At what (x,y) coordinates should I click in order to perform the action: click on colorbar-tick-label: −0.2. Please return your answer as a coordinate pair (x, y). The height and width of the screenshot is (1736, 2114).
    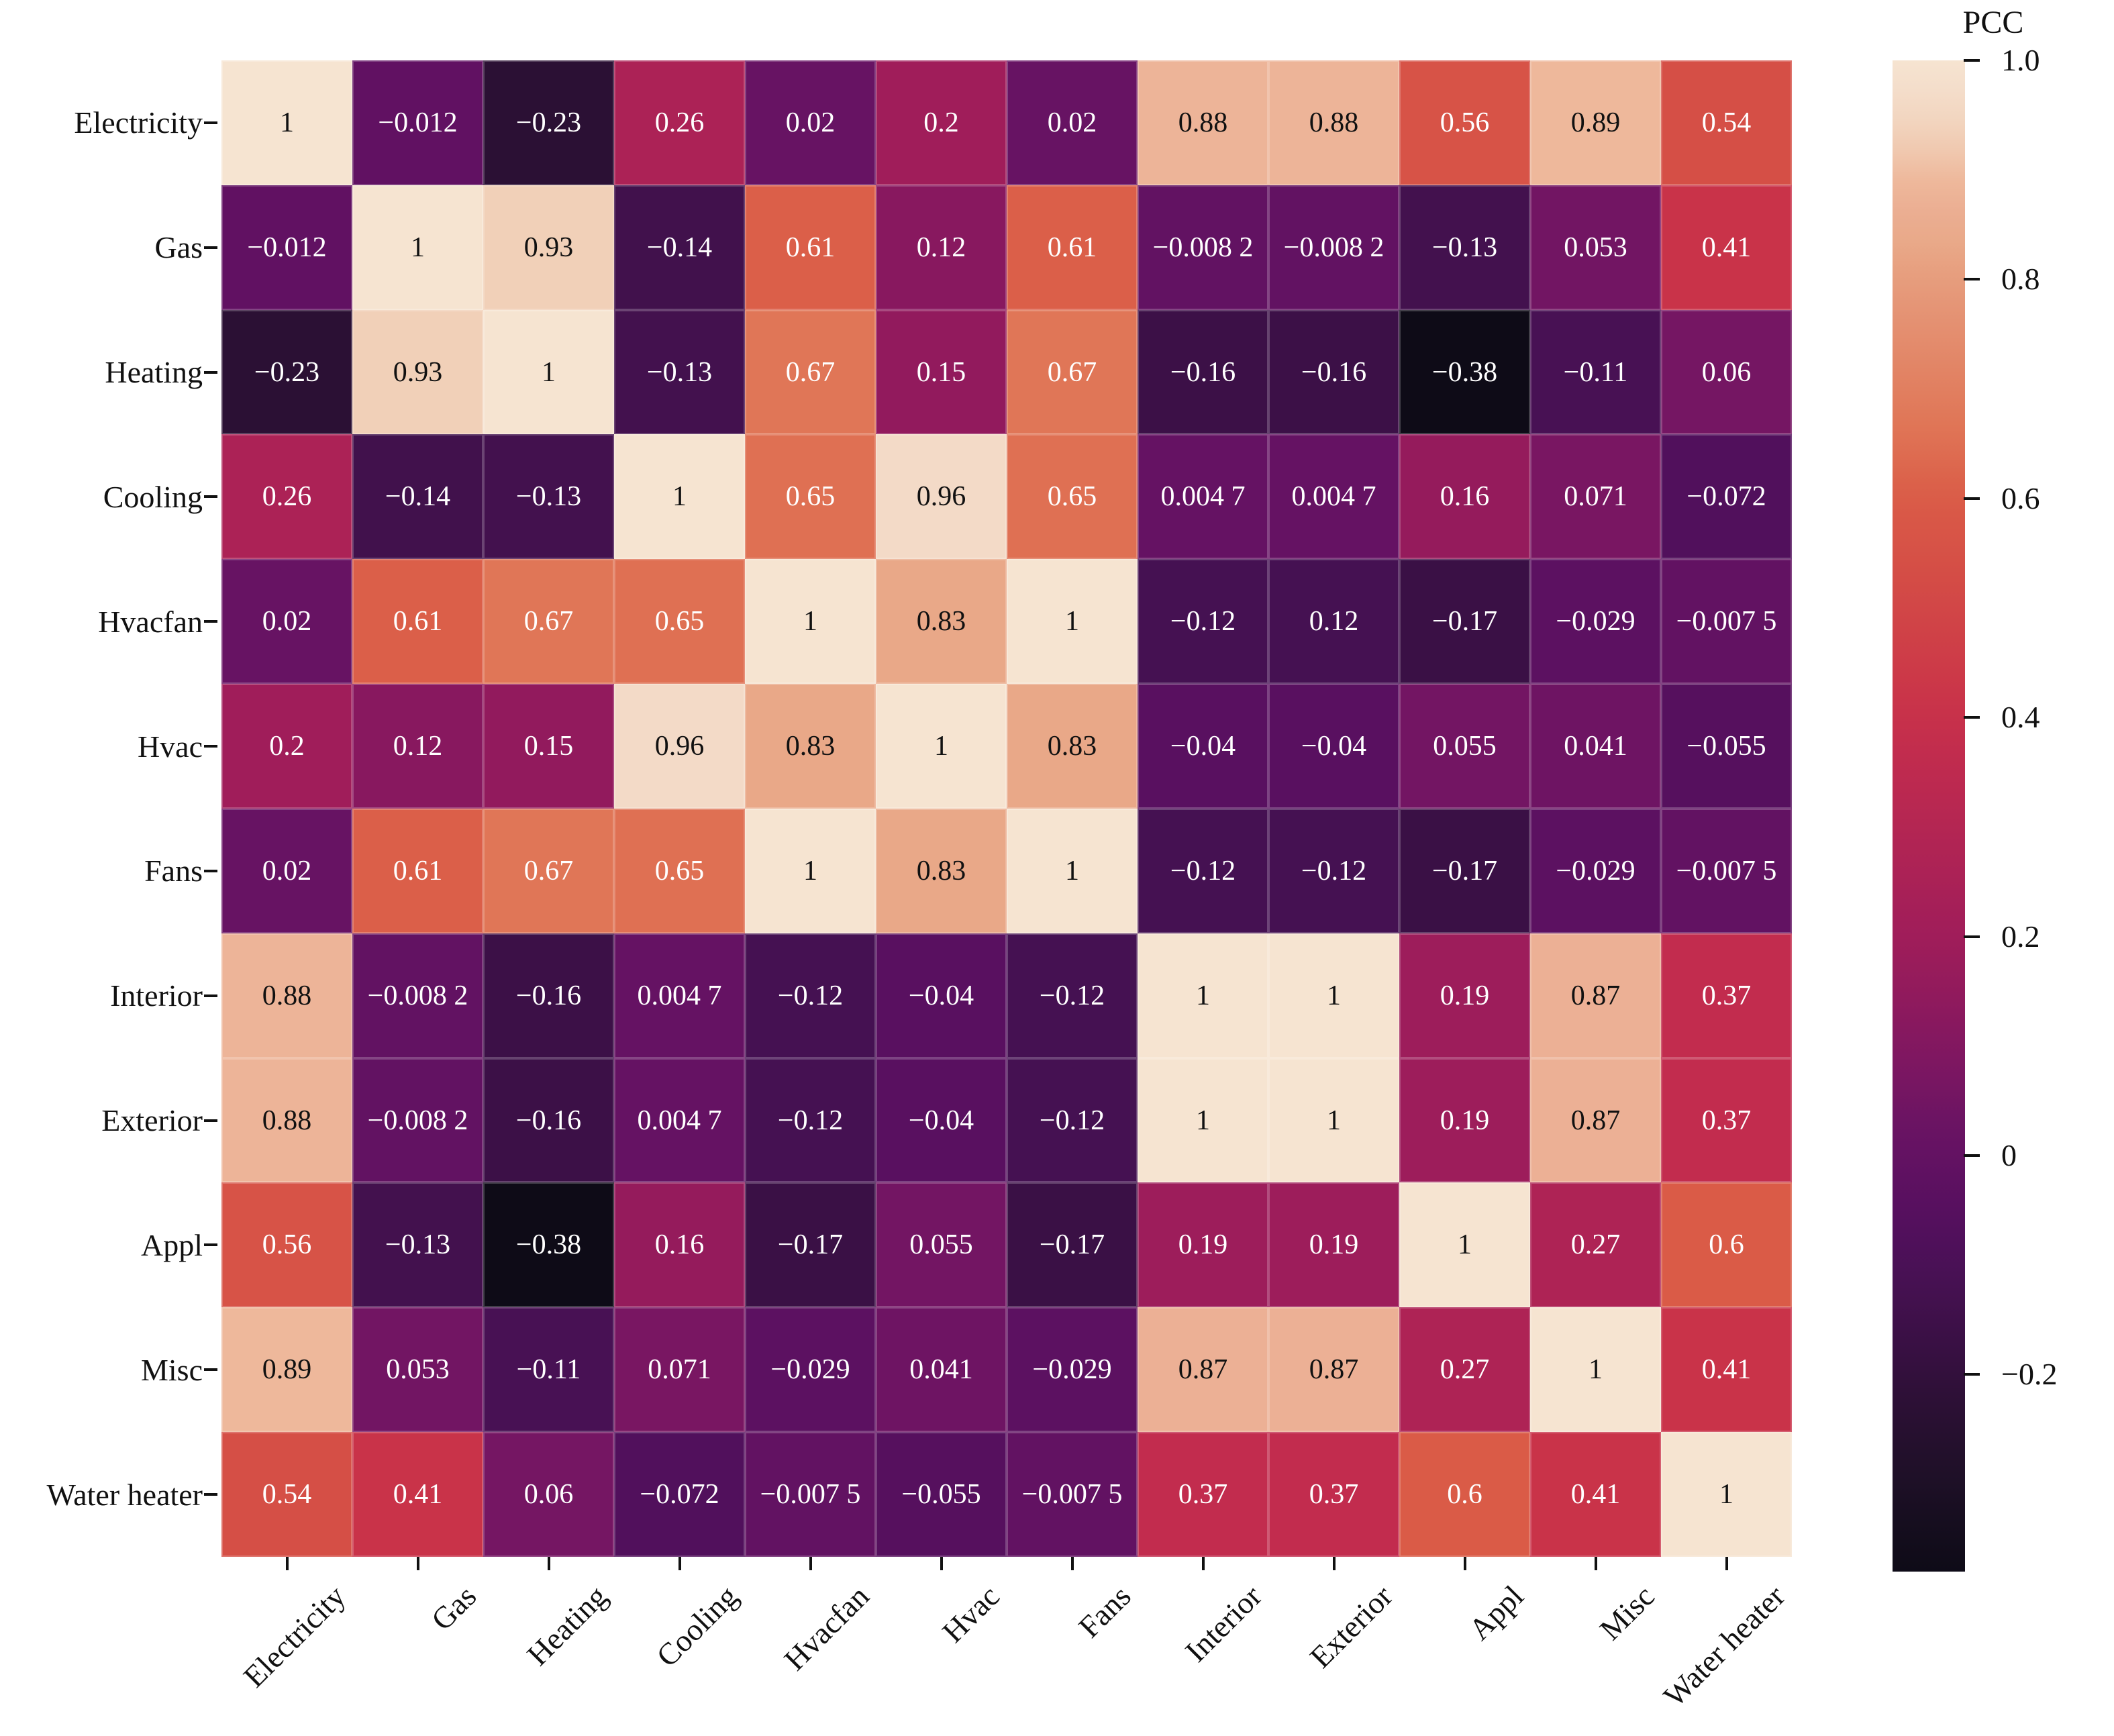
    Looking at the image, I should click on (2029, 1374).